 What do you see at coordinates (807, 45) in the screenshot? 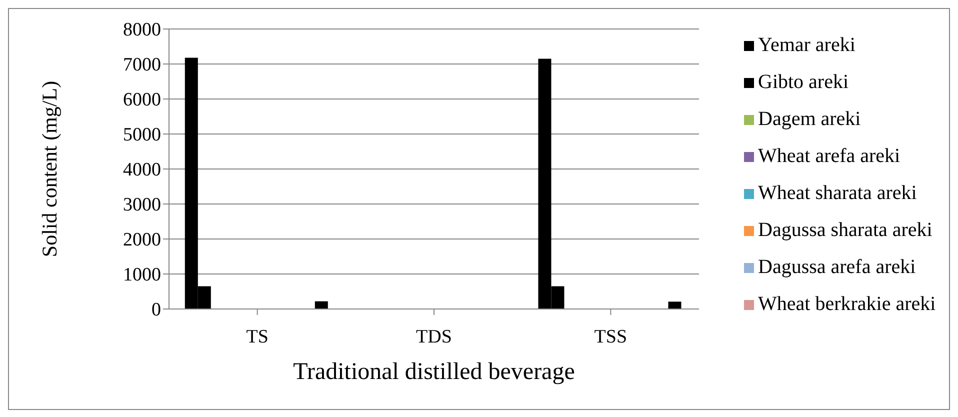
I see `legend-label: Yemar areki` at bounding box center [807, 45].